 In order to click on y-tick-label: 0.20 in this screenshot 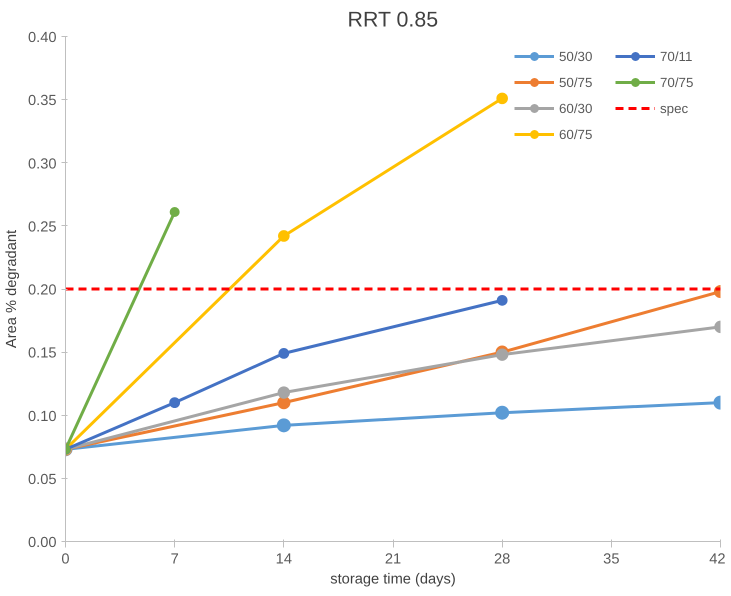, I will do `click(42, 290)`.